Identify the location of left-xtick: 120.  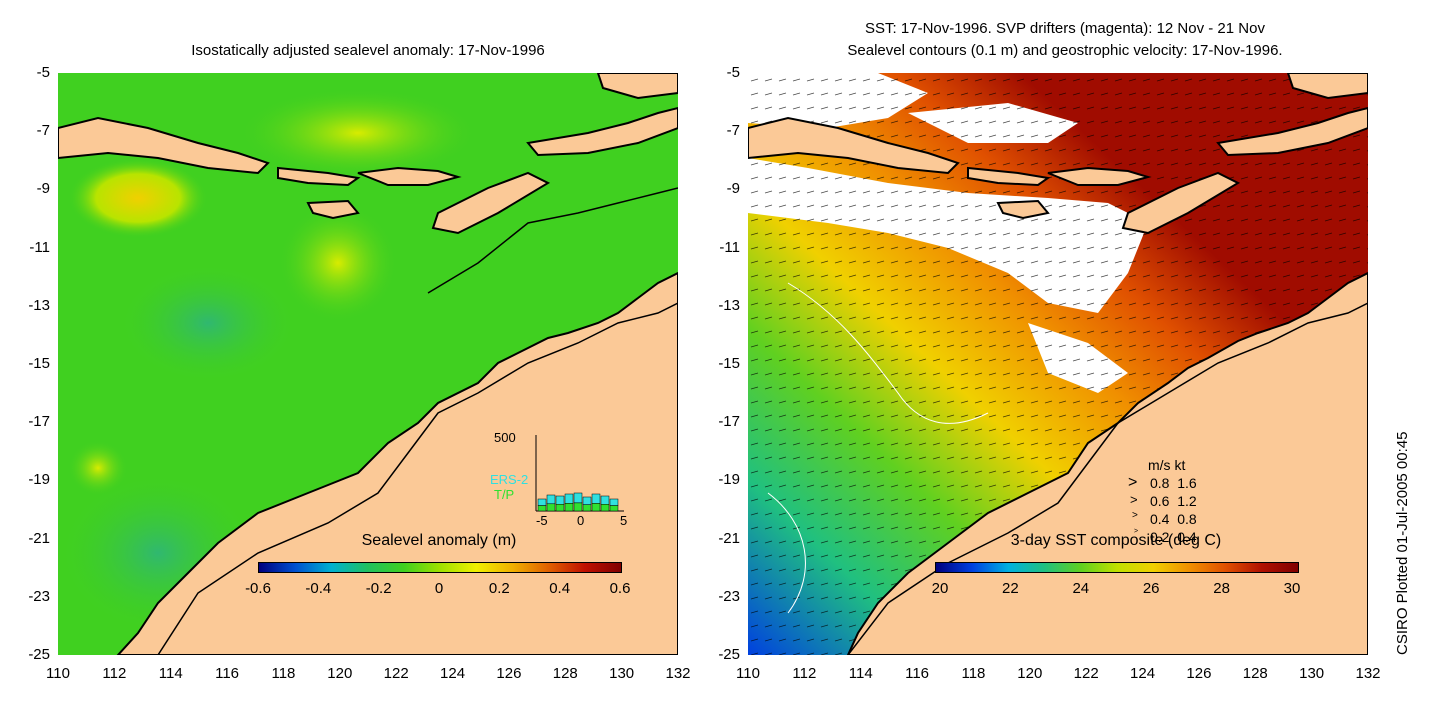
(340, 673).